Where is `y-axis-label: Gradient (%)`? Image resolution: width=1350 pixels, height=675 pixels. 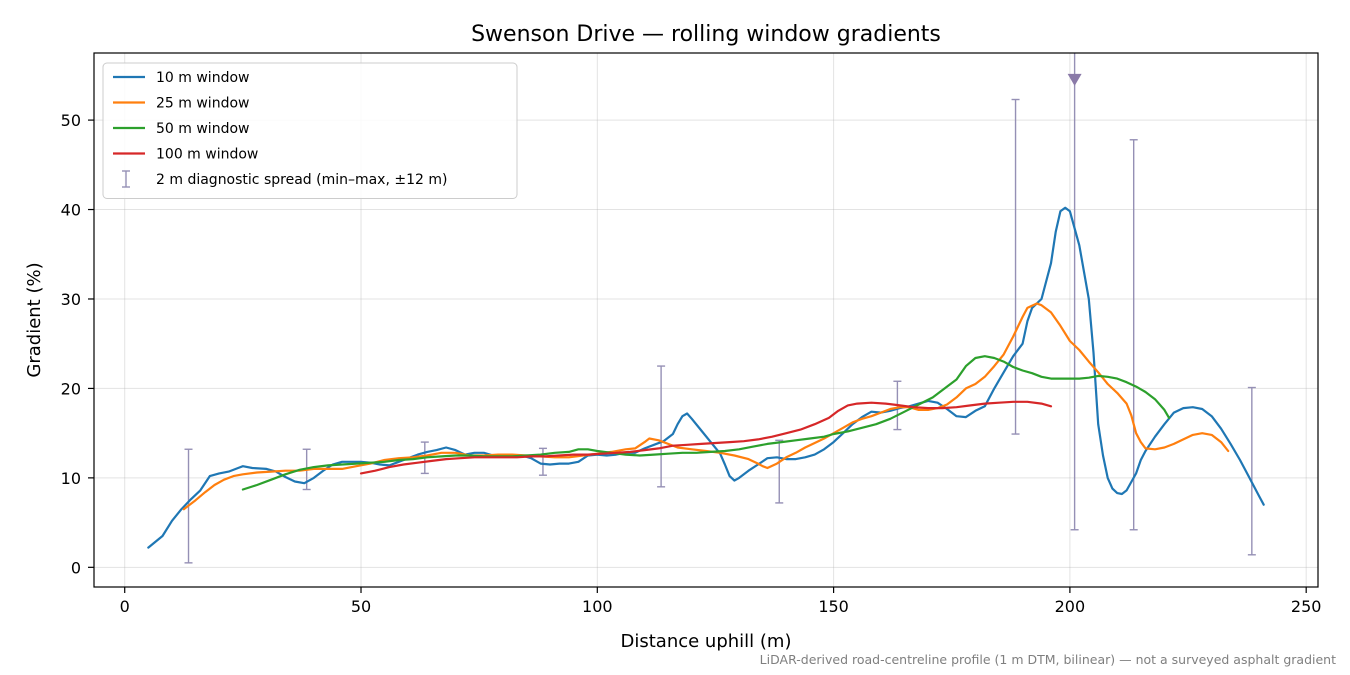
y-axis-label: Gradient (%) is located at coordinates (34, 319).